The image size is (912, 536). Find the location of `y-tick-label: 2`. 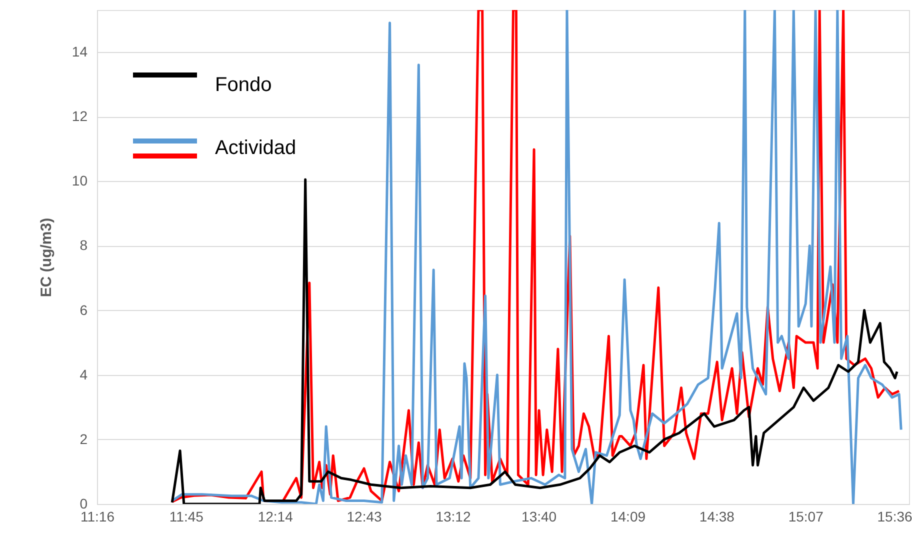

y-tick-label: 2 is located at coordinates (84, 438).